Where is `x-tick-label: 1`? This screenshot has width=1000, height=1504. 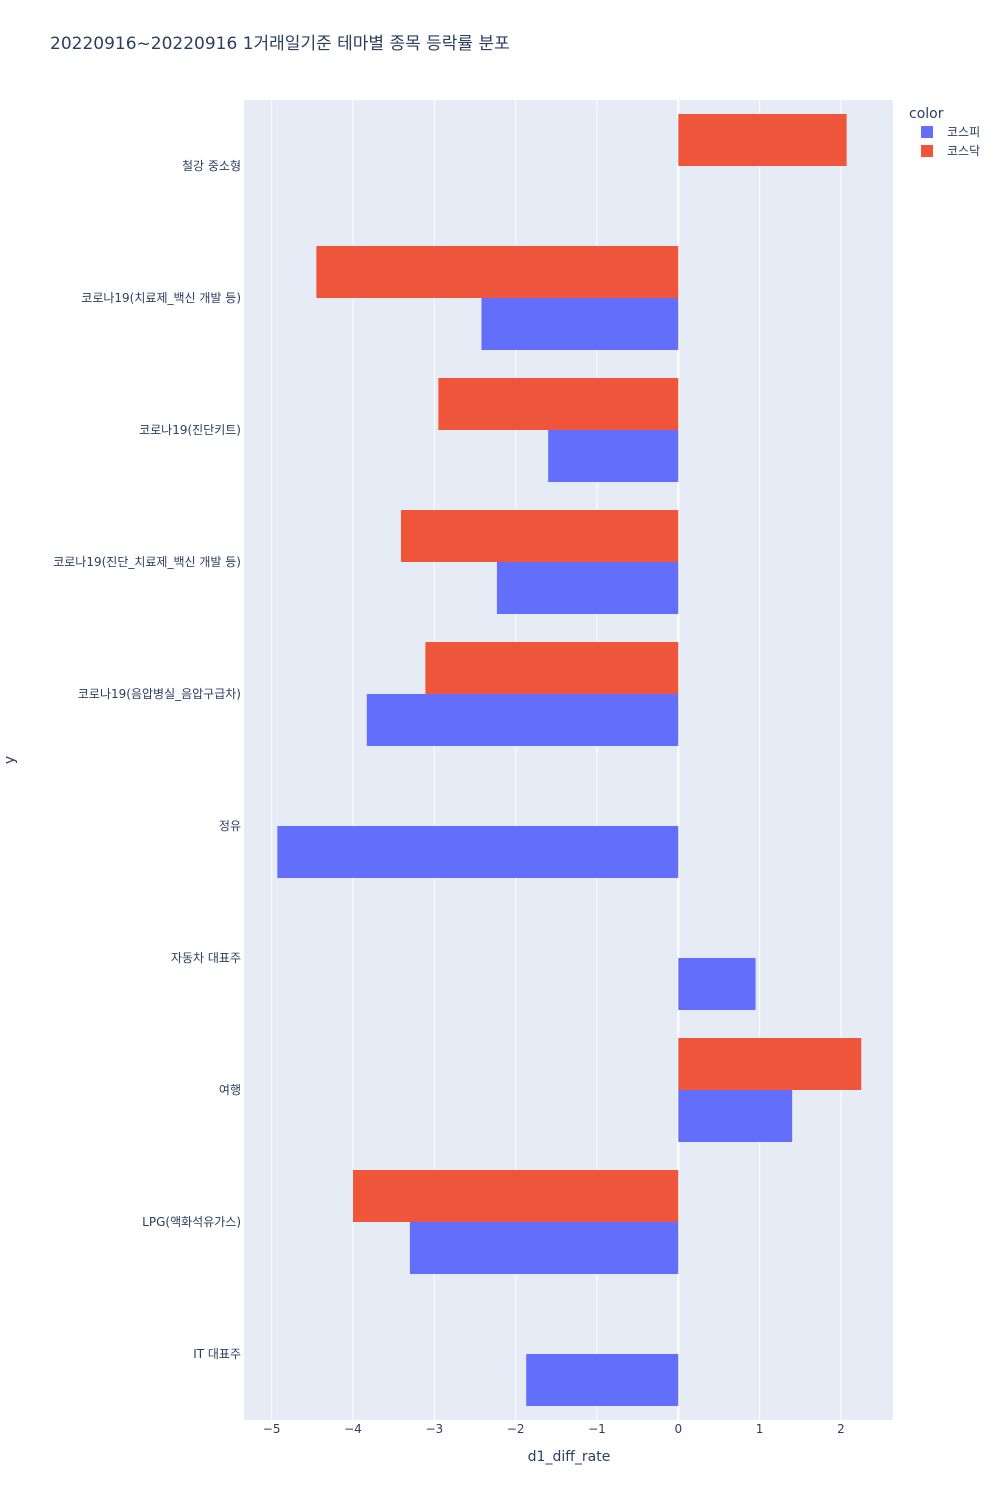
x-tick-label: 1 is located at coordinates (760, 1429).